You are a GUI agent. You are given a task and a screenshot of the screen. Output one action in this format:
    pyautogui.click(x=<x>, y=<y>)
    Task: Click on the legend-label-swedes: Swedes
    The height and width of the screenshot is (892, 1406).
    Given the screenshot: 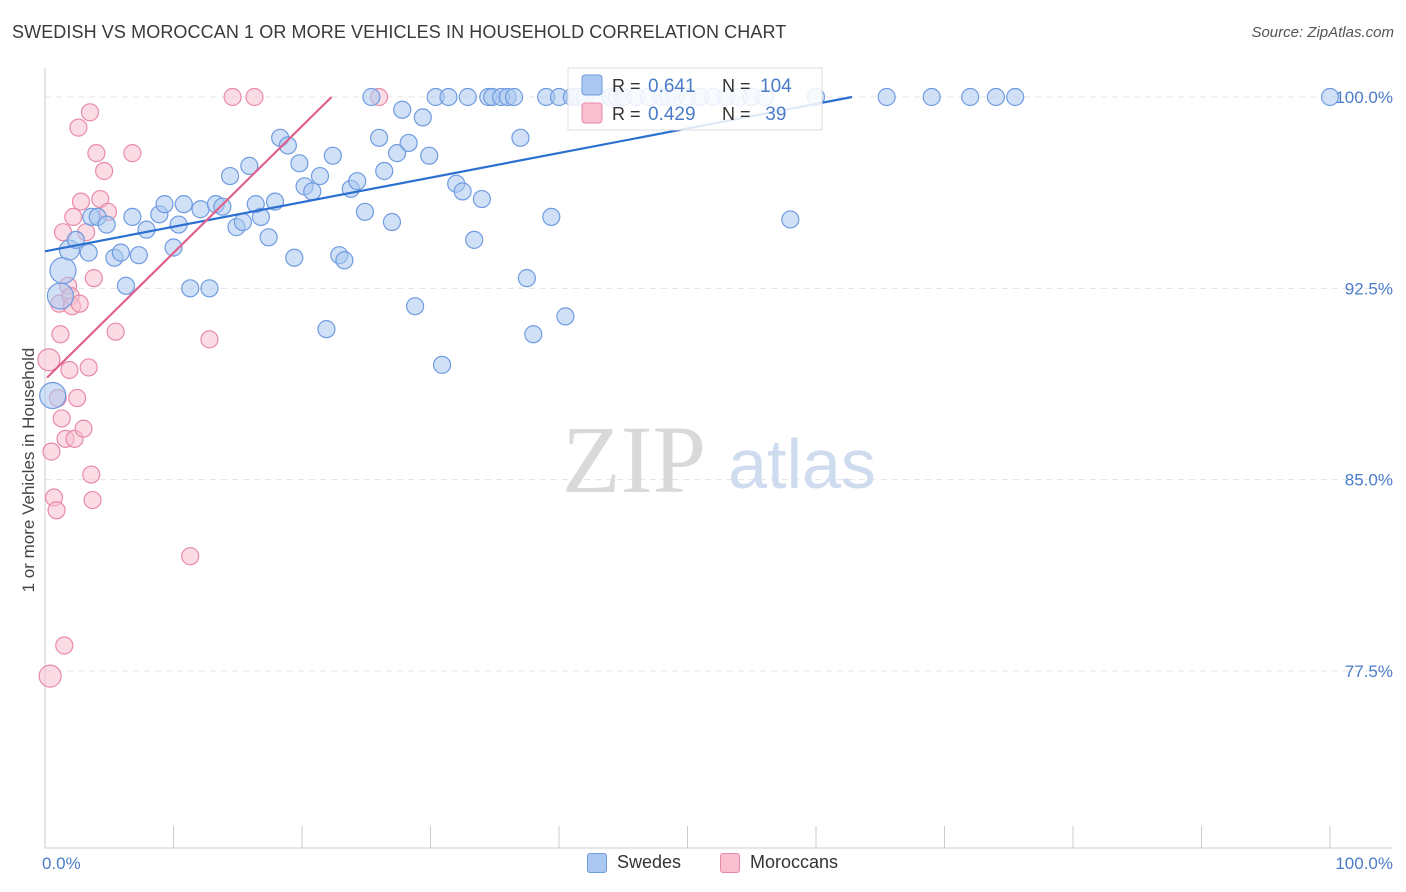 What is the action you would take?
    pyautogui.click(x=649, y=862)
    